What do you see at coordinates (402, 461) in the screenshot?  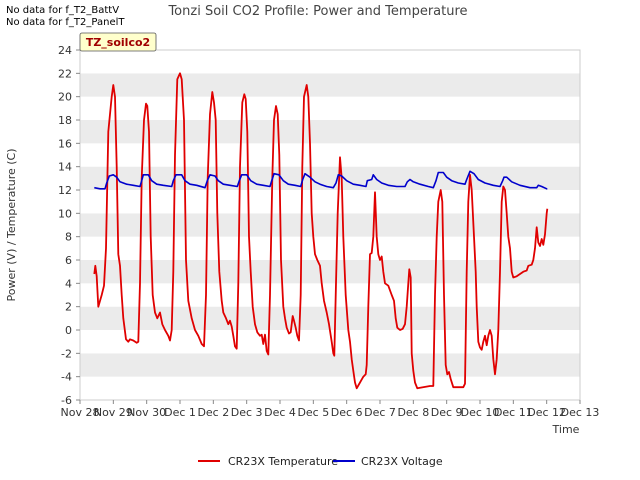 I see `legend-label-voltage: CR23X Voltage` at bounding box center [402, 461].